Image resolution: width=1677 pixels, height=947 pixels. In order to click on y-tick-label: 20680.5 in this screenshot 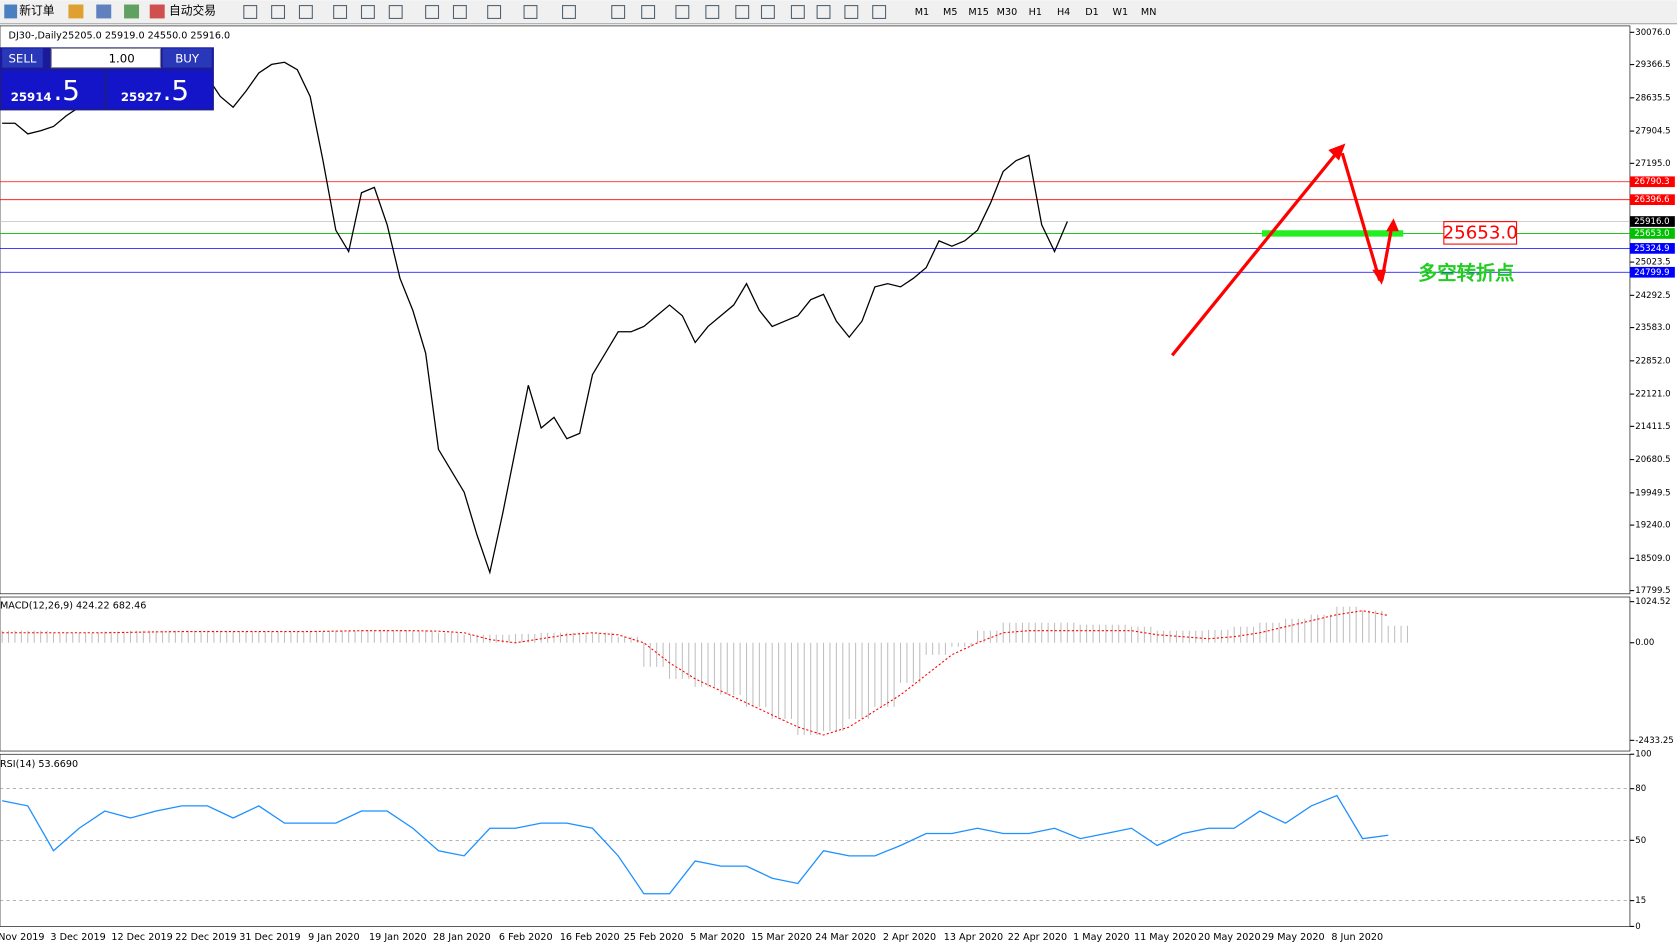, I will do `click(1652, 460)`.